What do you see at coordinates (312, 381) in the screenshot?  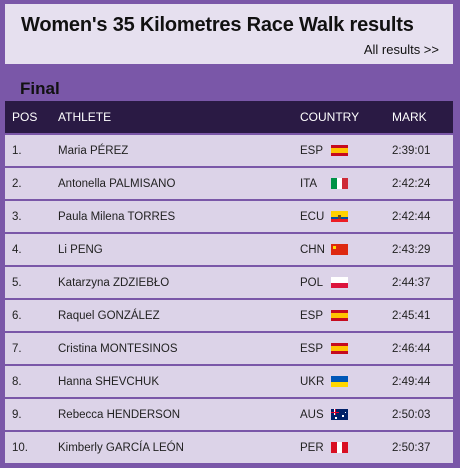 I see `country-code: UKR` at bounding box center [312, 381].